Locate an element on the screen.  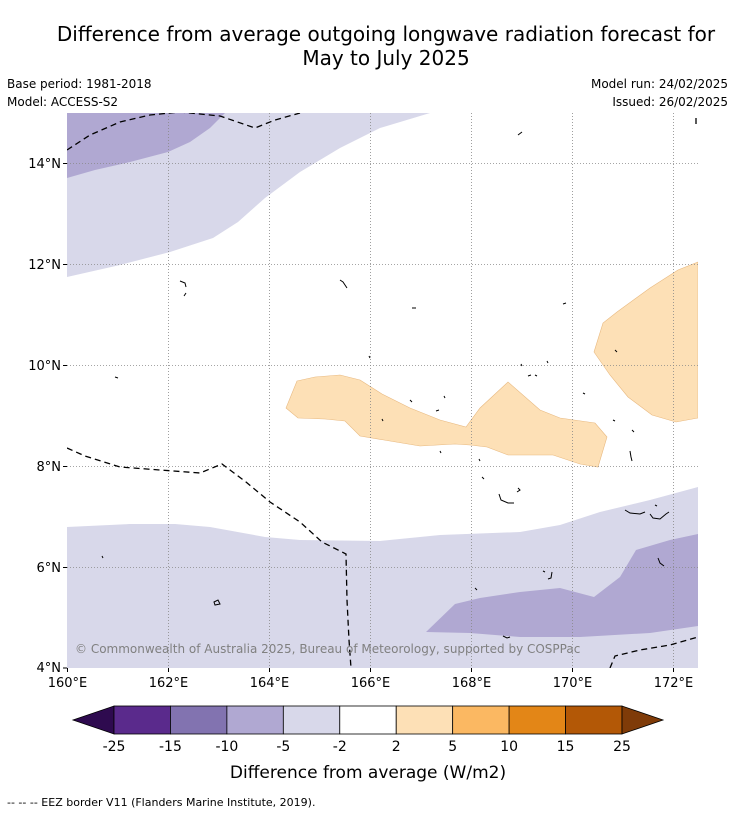
meta-left: Base period: 1981-2018 Model: ACCESS-S2 is located at coordinates (79, 93).